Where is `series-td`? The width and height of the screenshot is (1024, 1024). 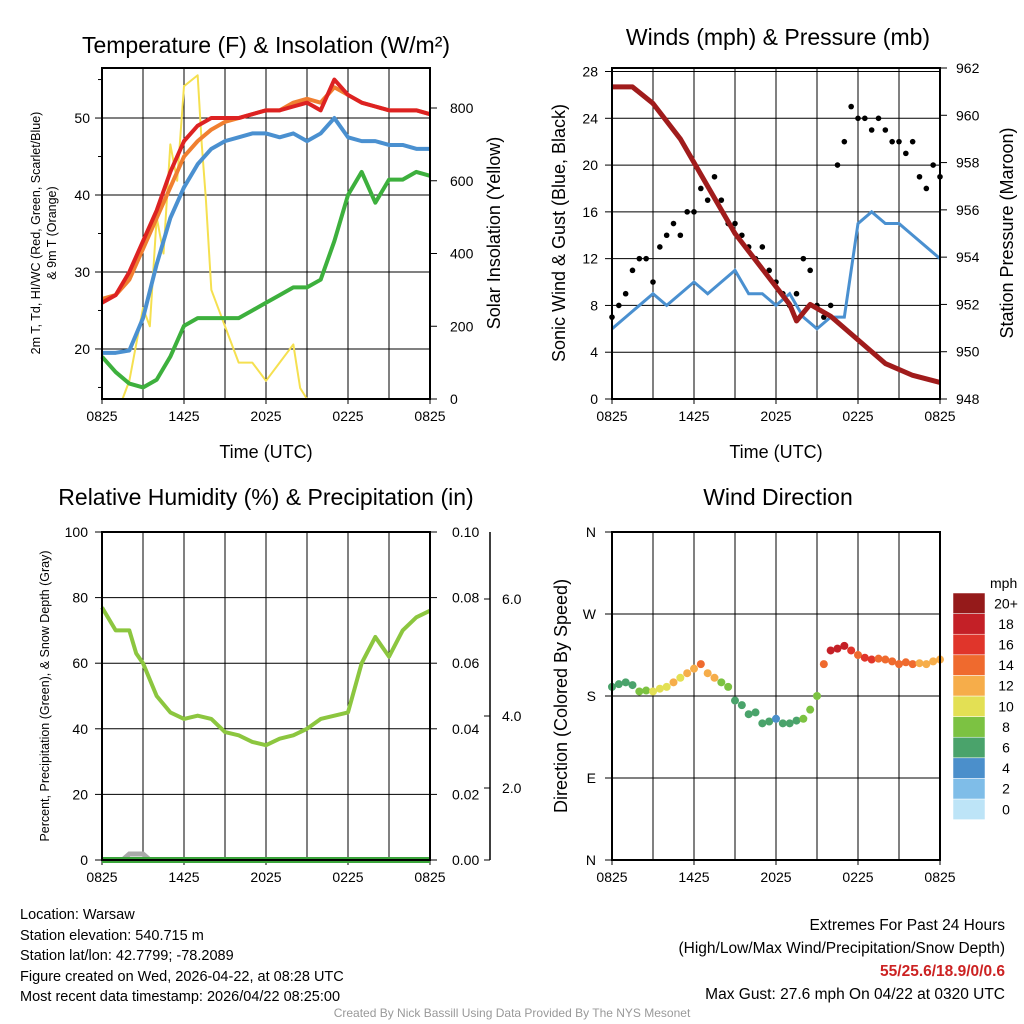 series-td is located at coordinates (265, 279).